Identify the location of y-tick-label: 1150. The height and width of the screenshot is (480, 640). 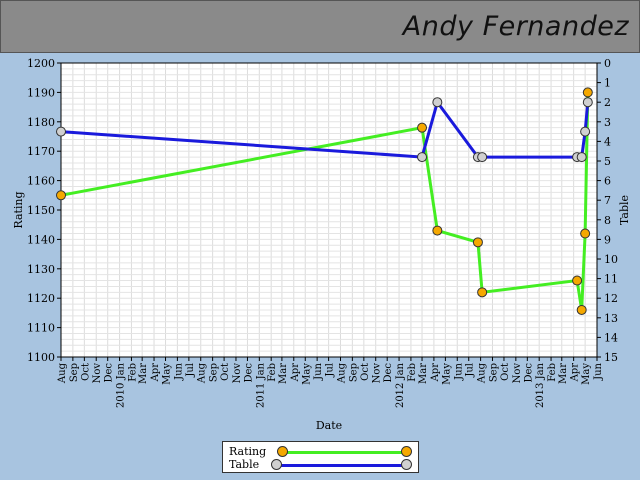
(41, 210).